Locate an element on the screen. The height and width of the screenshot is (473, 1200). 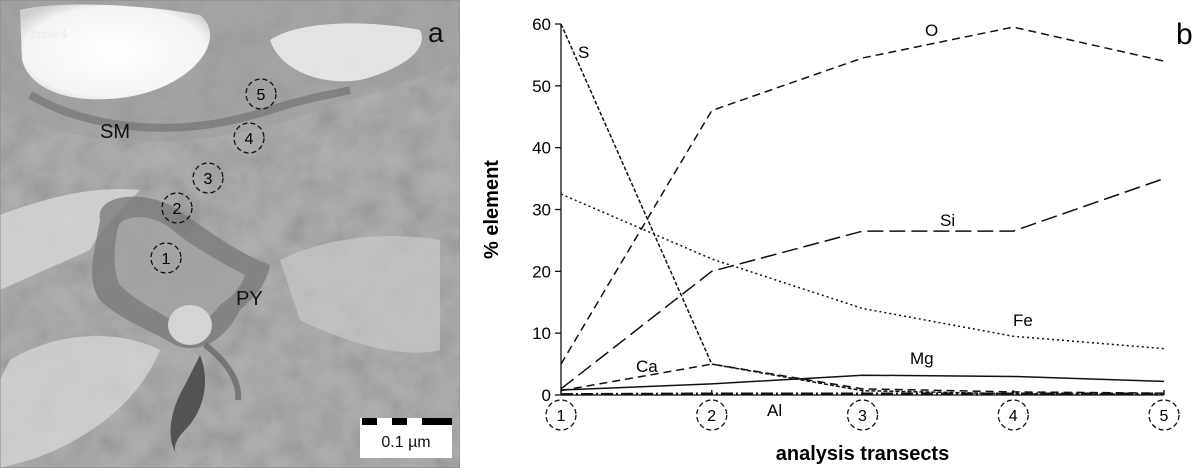
y-tick-label: 60 is located at coordinates (541, 24).